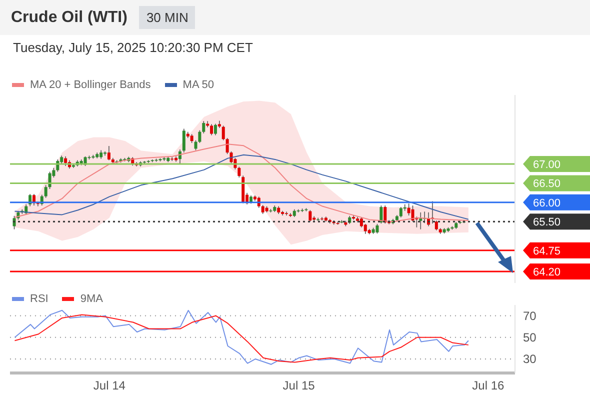 This screenshot has height=400, width=590. What do you see at coordinates (39, 299) in the screenshot?
I see `legend-label: RSI` at bounding box center [39, 299].